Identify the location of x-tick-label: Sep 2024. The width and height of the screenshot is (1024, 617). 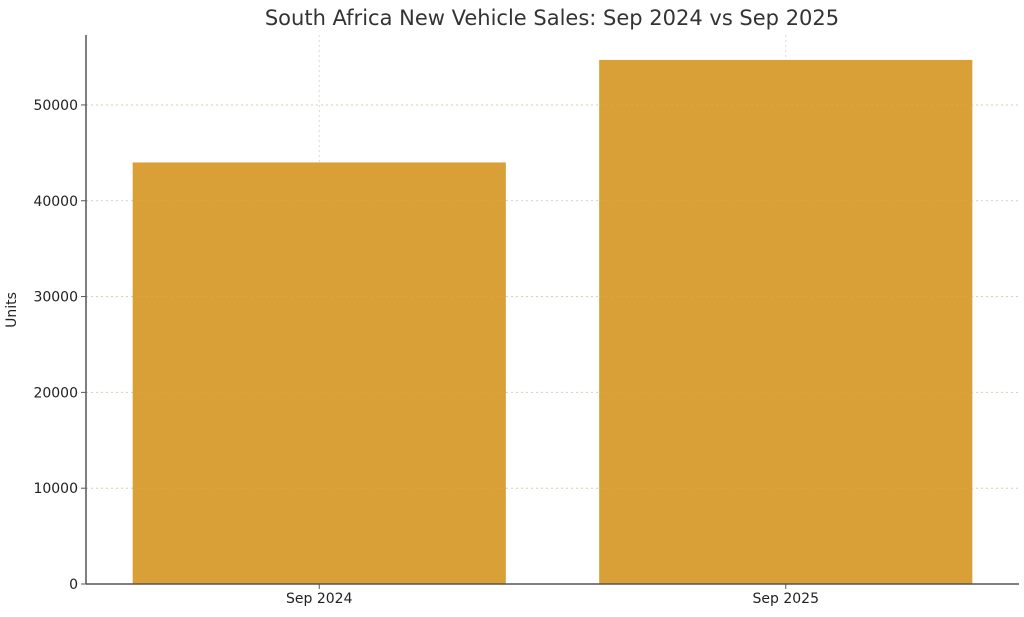
(319, 599).